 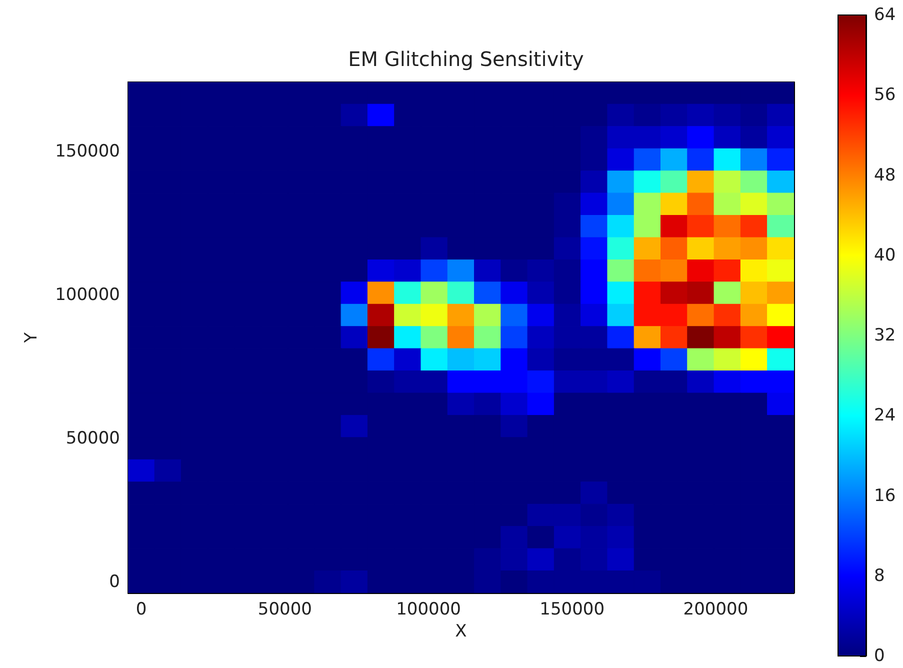 I want to click on y-tick-label: 100000, so click(x=87, y=294).